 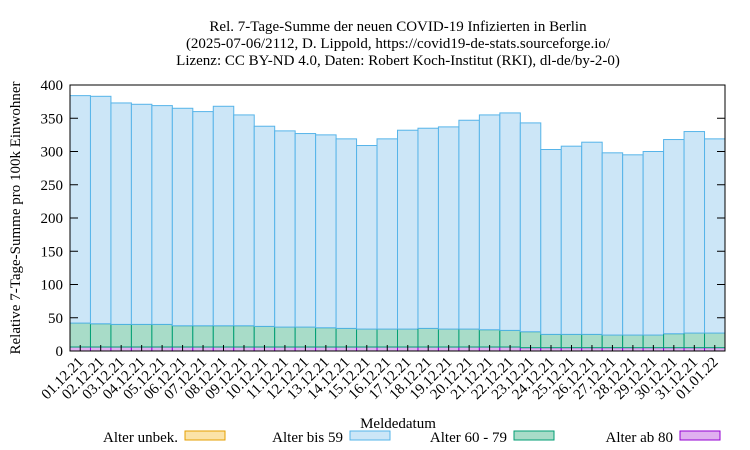 I want to click on y-tick-label: 300, so click(x=52, y=153).